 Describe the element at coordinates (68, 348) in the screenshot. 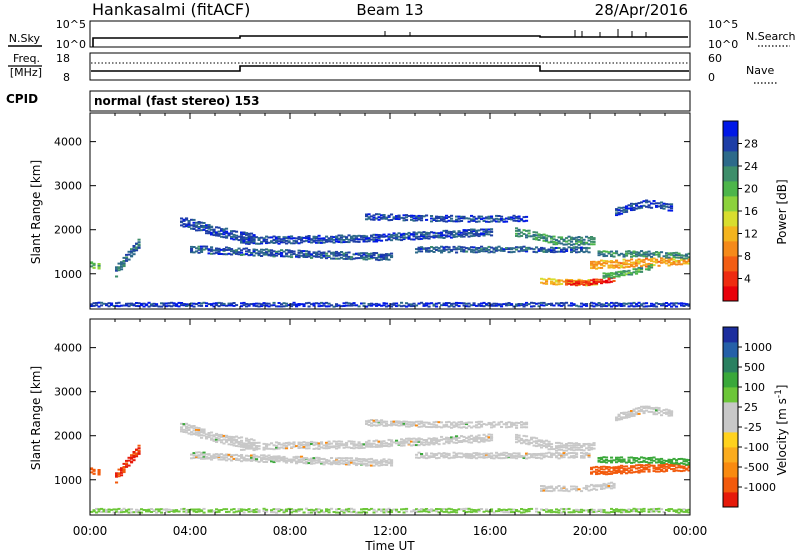

I see `ytick-label: 4000` at that location.